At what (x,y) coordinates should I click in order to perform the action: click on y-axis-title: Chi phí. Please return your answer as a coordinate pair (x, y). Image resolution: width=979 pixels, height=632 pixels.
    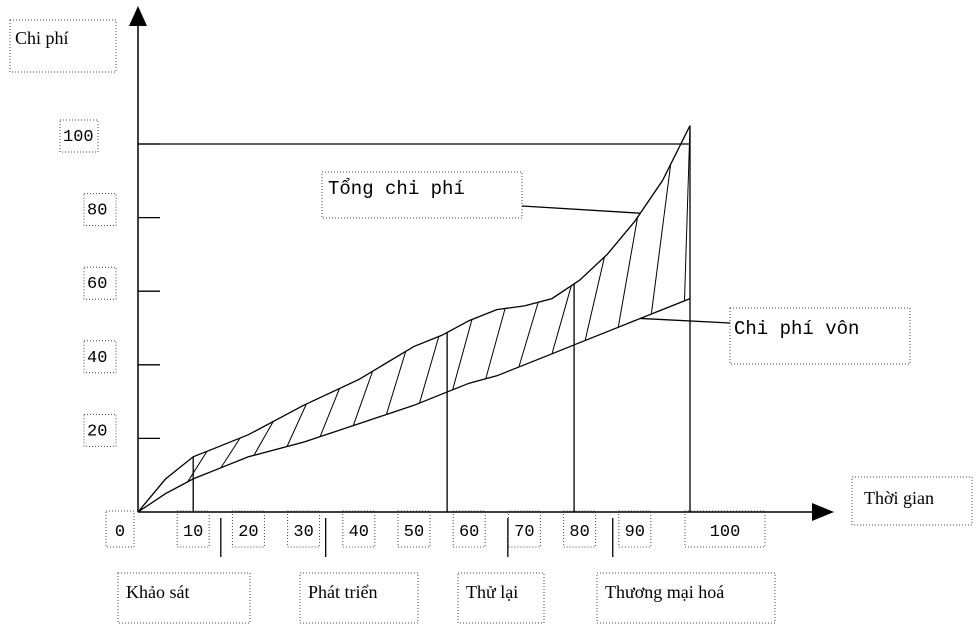
    Looking at the image, I should click on (63, 46).